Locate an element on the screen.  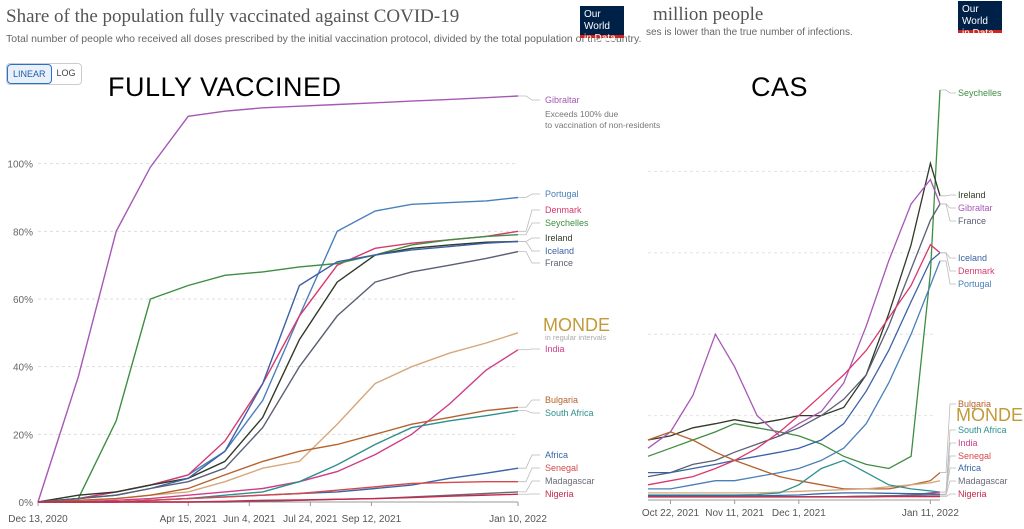
line-iceland is located at coordinates (794, 363).